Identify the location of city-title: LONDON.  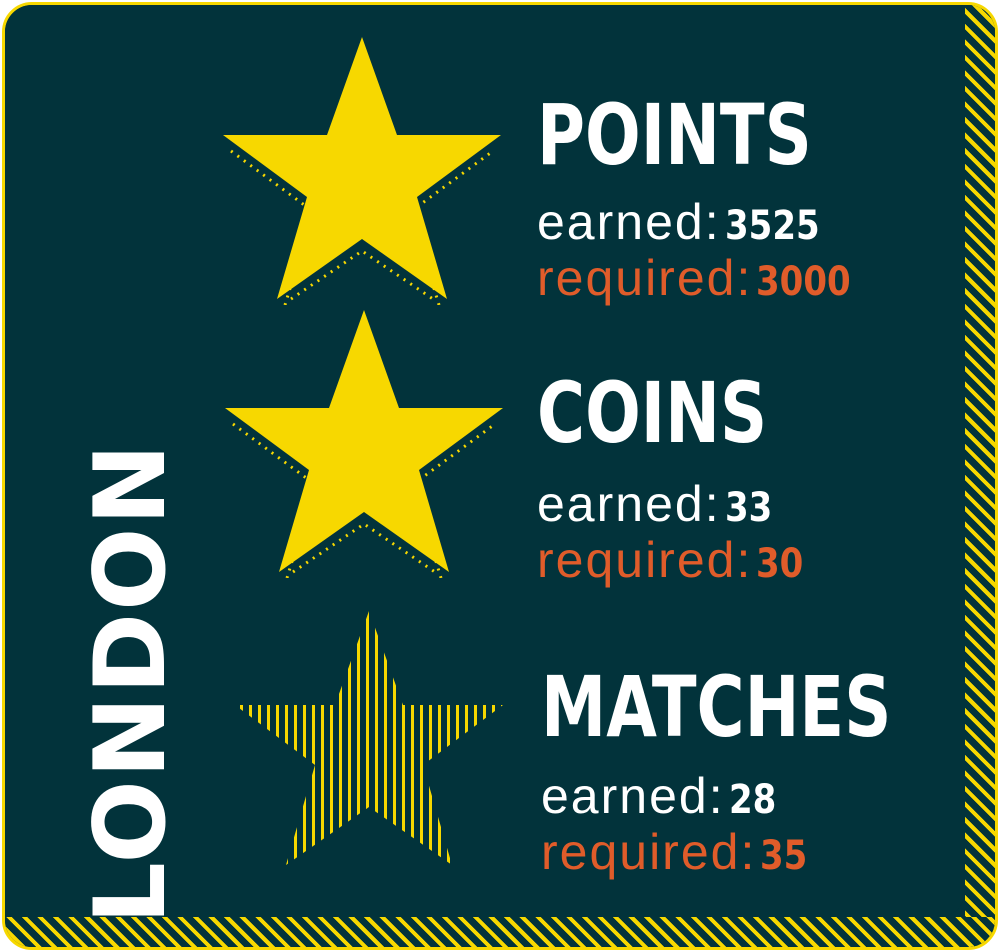
(131, 683).